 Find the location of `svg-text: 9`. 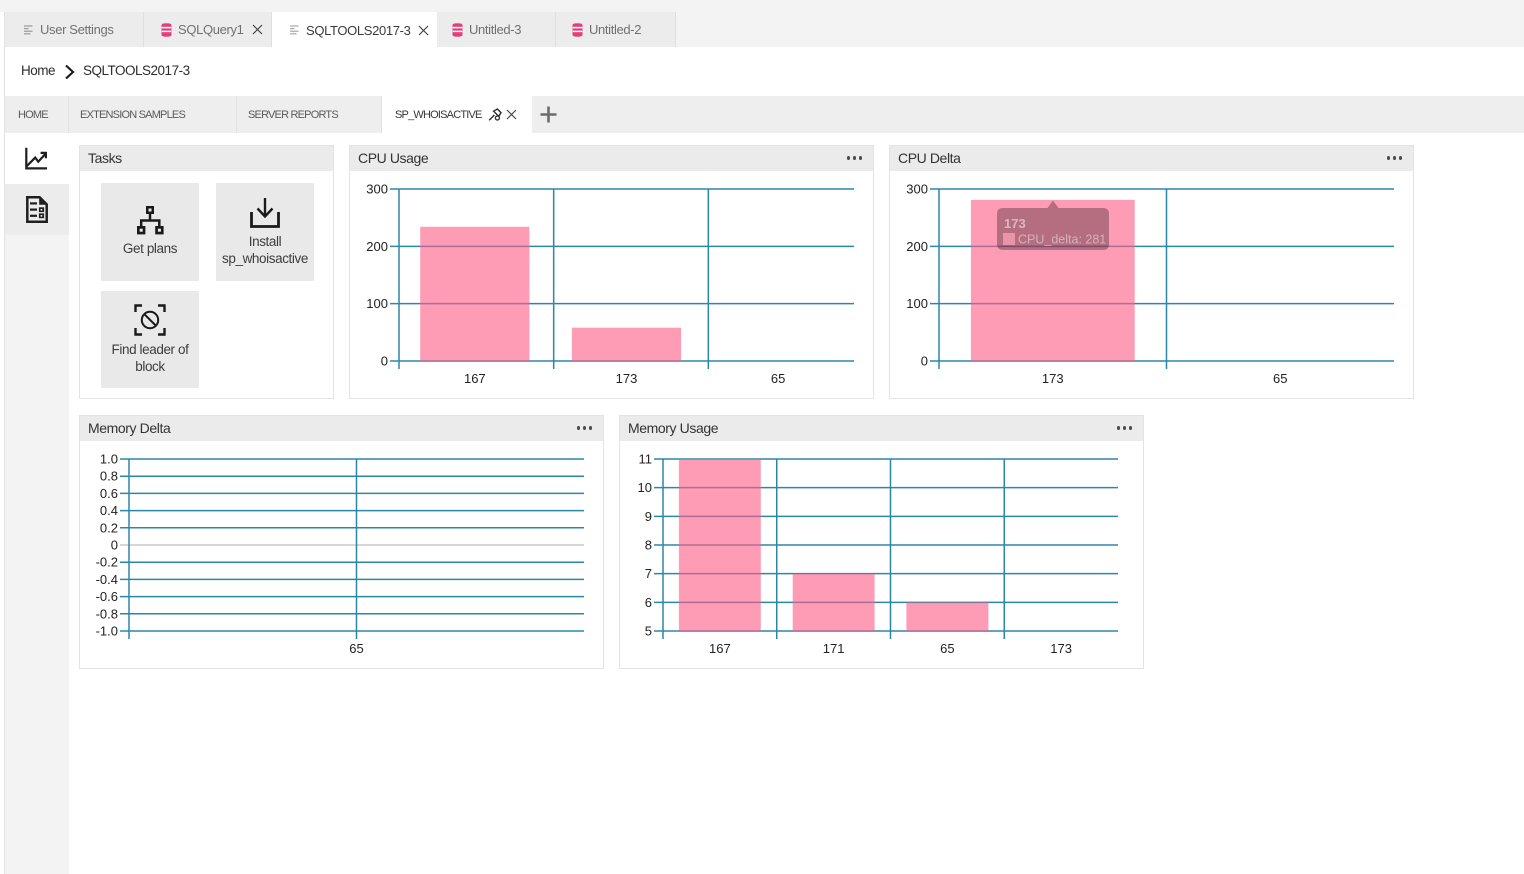

svg-text: 9 is located at coordinates (648, 516).